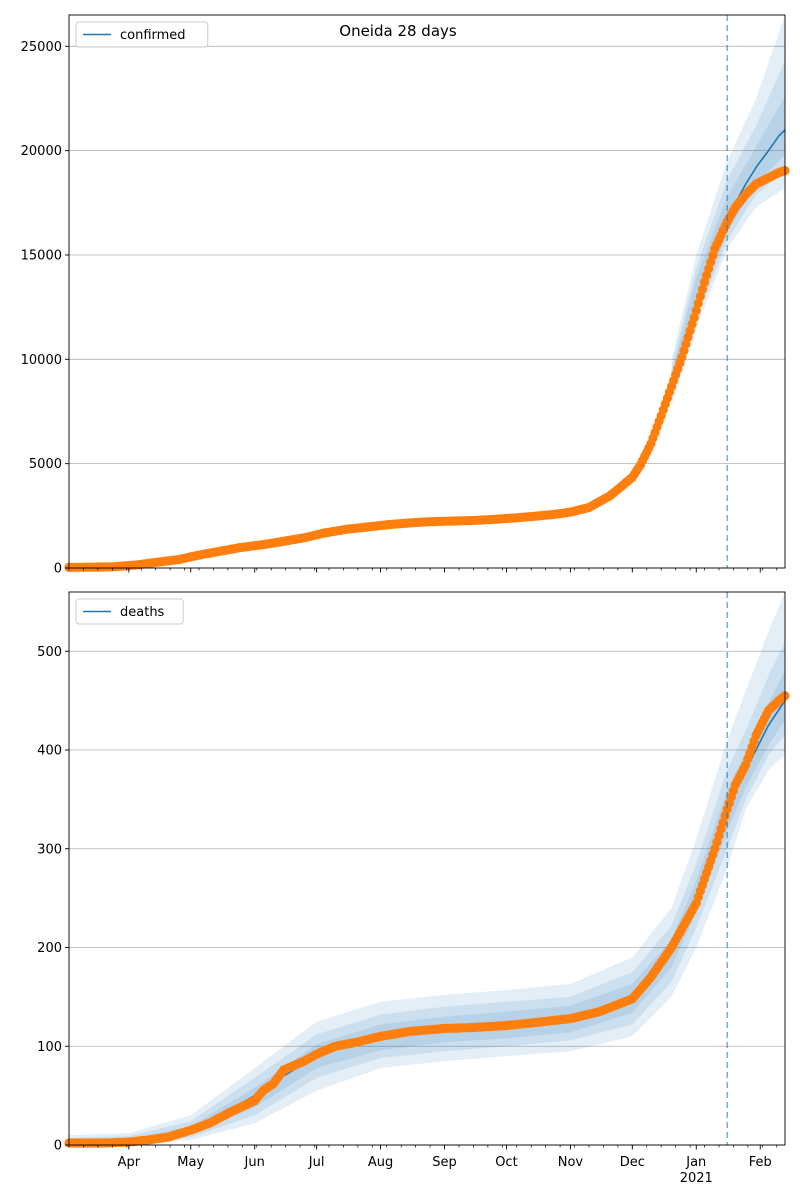 The height and width of the screenshot is (1200, 800). I want to click on x-tick-label: Jun, so click(254, 1162).